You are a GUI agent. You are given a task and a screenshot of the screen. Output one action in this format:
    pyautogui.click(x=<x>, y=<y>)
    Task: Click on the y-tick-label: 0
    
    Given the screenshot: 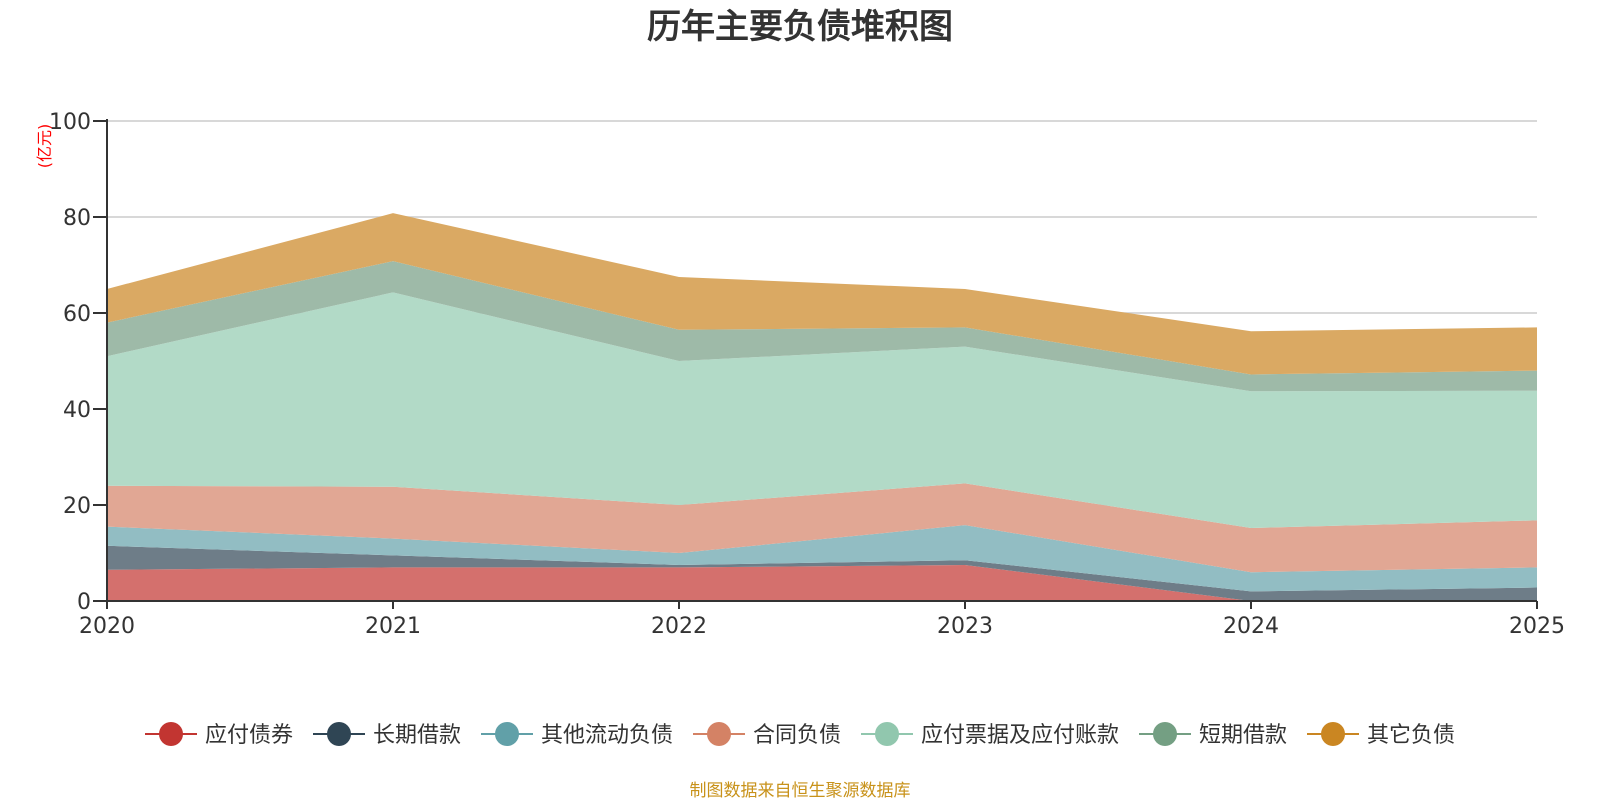 What is the action you would take?
    pyautogui.click(x=84, y=602)
    